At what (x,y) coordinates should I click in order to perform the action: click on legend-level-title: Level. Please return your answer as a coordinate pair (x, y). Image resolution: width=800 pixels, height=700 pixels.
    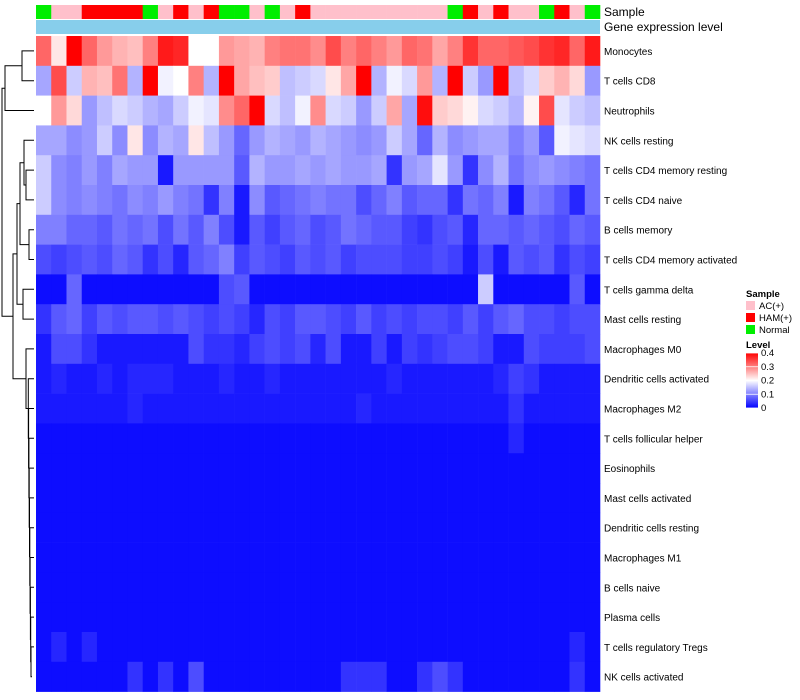
    Looking at the image, I should click on (758, 345).